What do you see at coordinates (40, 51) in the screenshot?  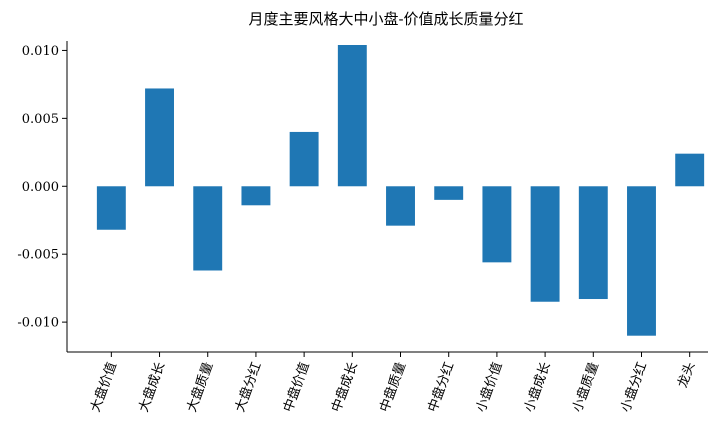 I see `y-tick-label: 0.010` at bounding box center [40, 51].